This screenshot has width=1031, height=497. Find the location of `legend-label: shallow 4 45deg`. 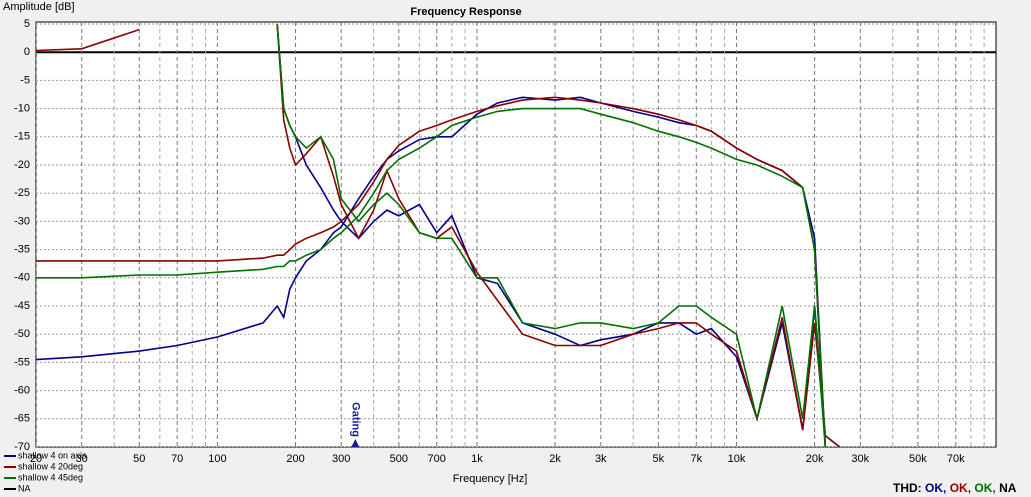

legend-label: shallow 4 45deg is located at coordinates (50, 477).